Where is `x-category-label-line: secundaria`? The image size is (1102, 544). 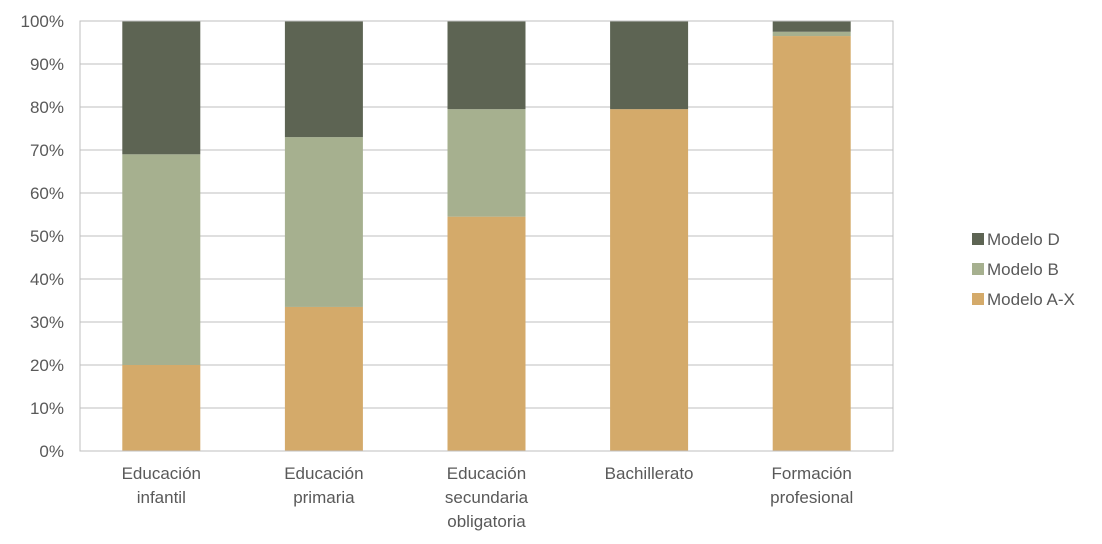
x-category-label-line: secundaria is located at coordinates (487, 497).